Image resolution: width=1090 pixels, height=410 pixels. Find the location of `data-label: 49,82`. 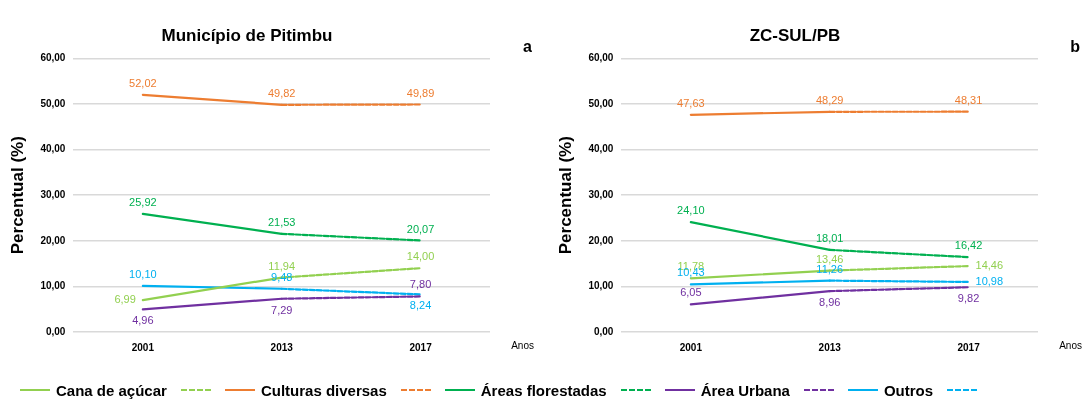

data-label: 49,82 is located at coordinates (281, 92).